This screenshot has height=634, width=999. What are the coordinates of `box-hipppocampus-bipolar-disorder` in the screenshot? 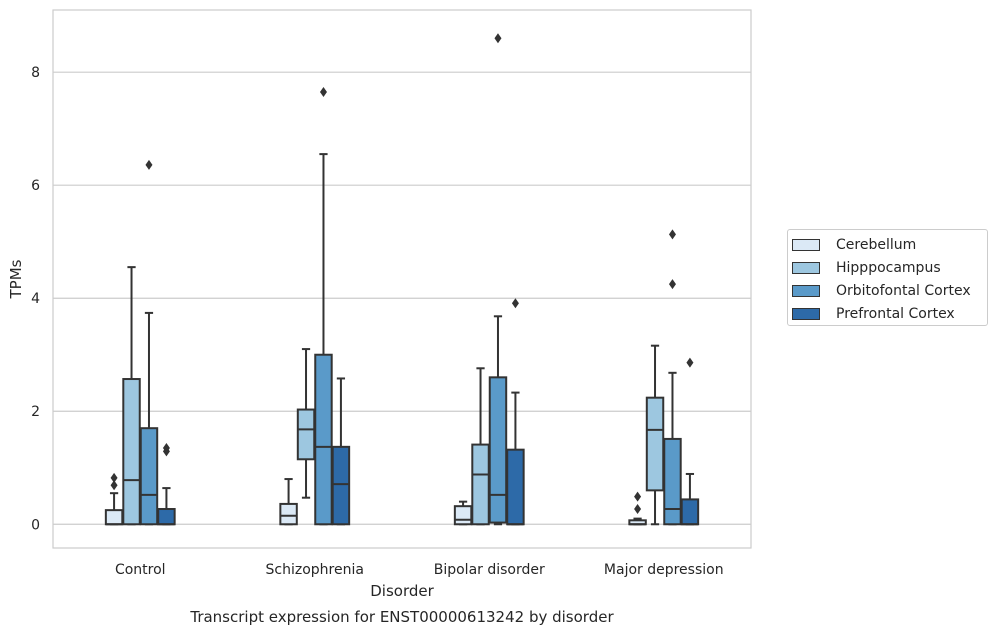 It's located at (480, 446).